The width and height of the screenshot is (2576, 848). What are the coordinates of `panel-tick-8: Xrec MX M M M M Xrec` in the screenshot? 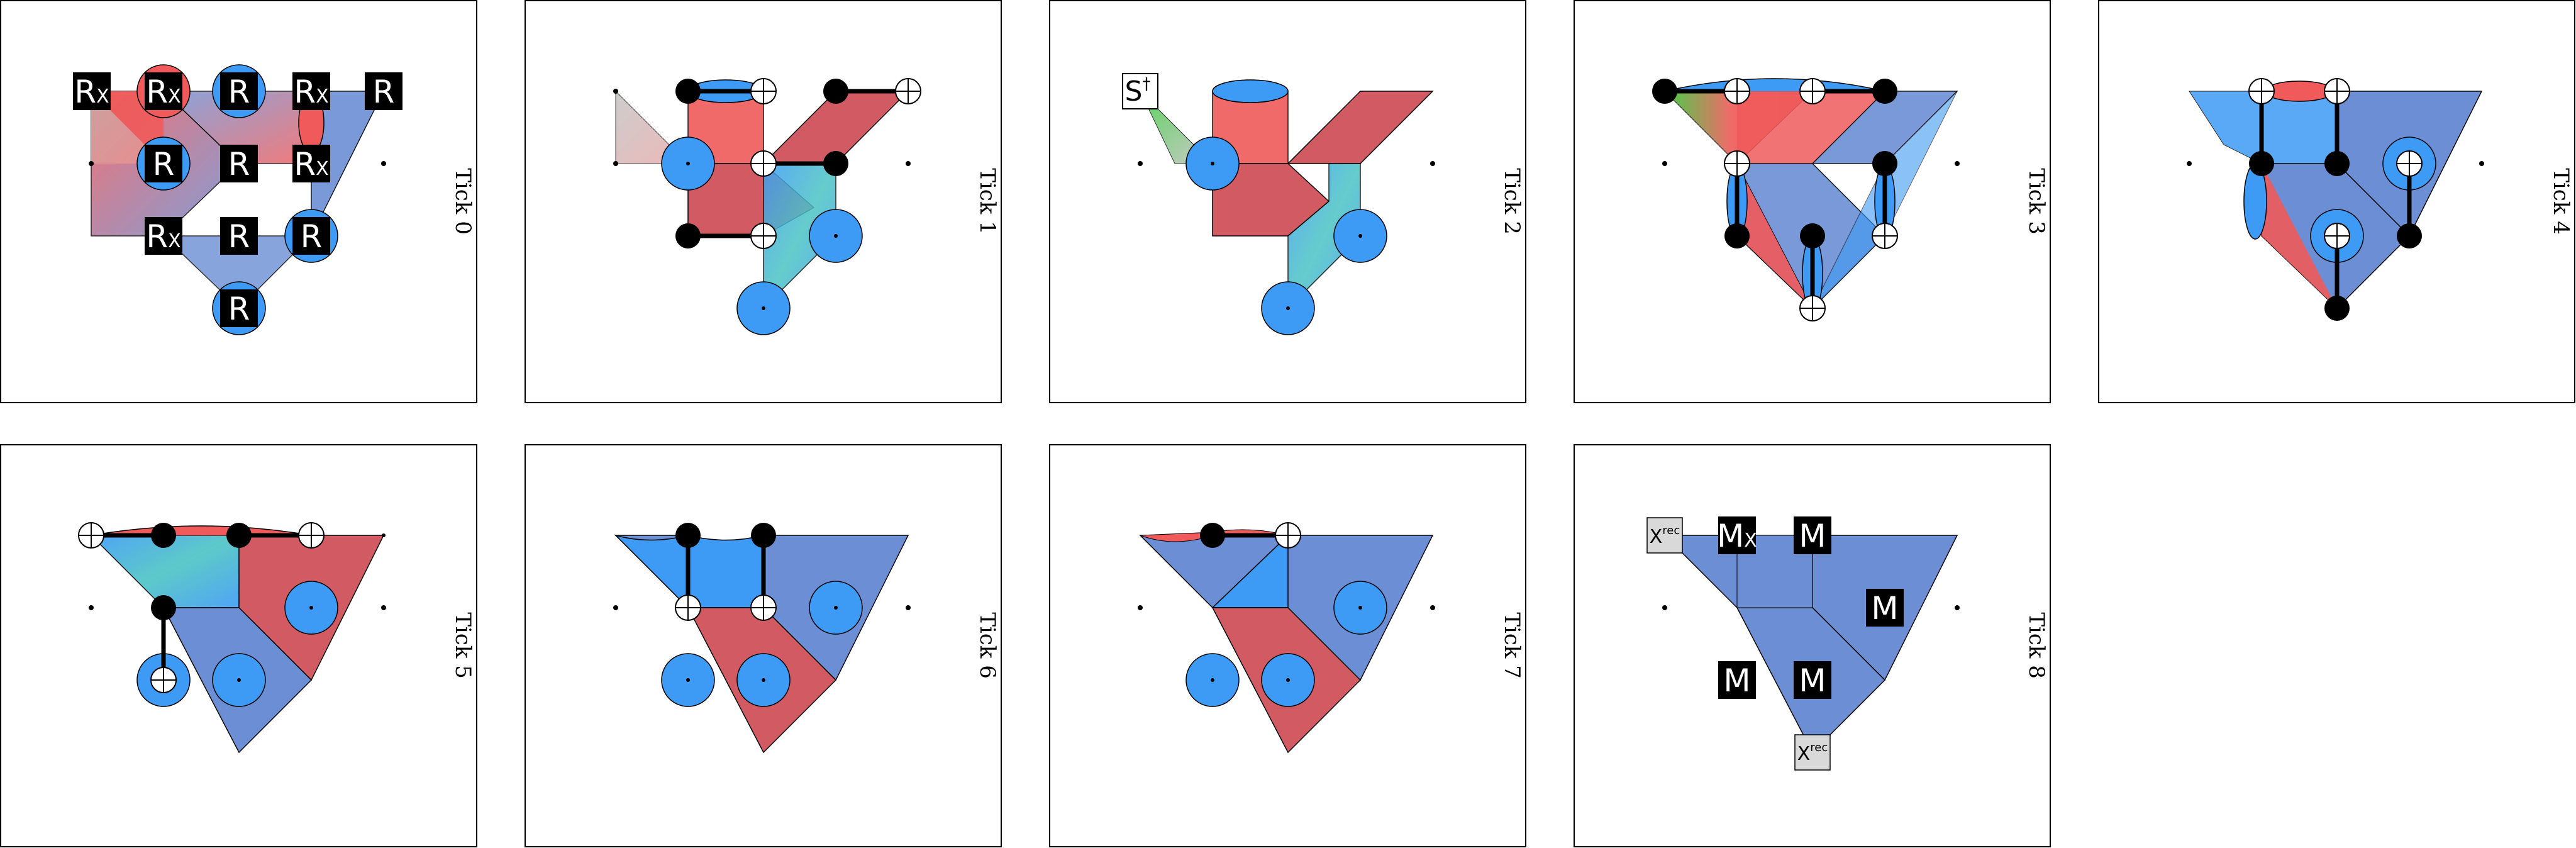 It's located at (1803, 643).